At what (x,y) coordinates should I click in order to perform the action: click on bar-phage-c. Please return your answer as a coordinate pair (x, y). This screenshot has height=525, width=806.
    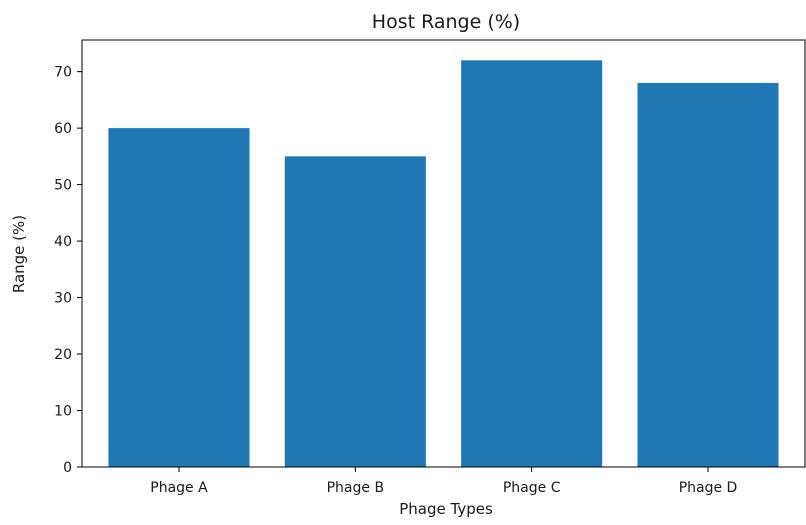
    Looking at the image, I should click on (532, 263).